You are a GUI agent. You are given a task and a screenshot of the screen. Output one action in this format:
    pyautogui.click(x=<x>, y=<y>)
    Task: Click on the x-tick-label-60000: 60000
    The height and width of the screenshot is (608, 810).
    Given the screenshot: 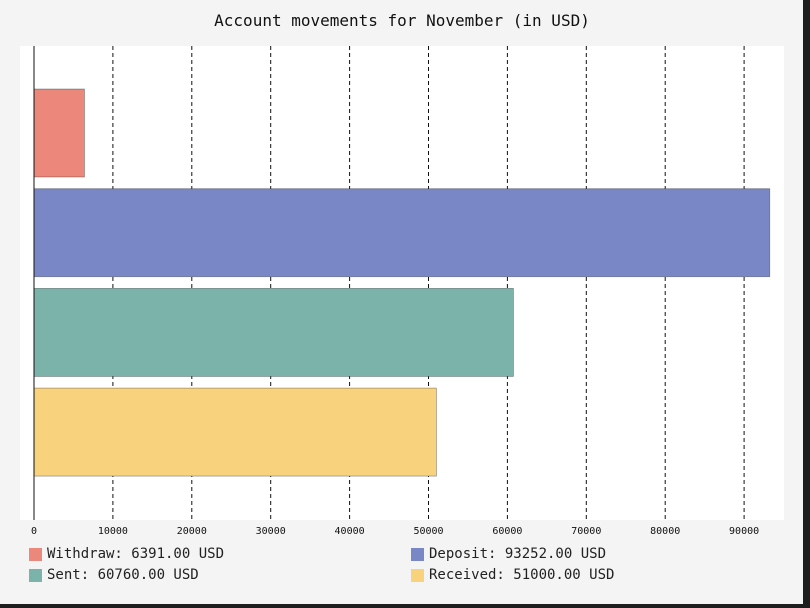 What is the action you would take?
    pyautogui.click(x=507, y=531)
    